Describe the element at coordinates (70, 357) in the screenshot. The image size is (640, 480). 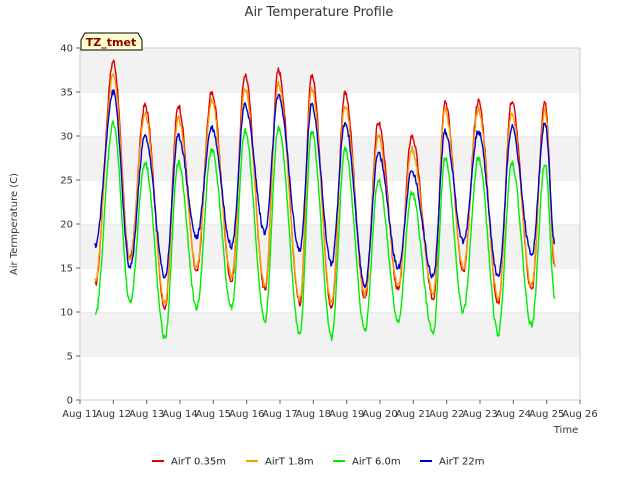
I see `y-tick-label: 5` at that location.